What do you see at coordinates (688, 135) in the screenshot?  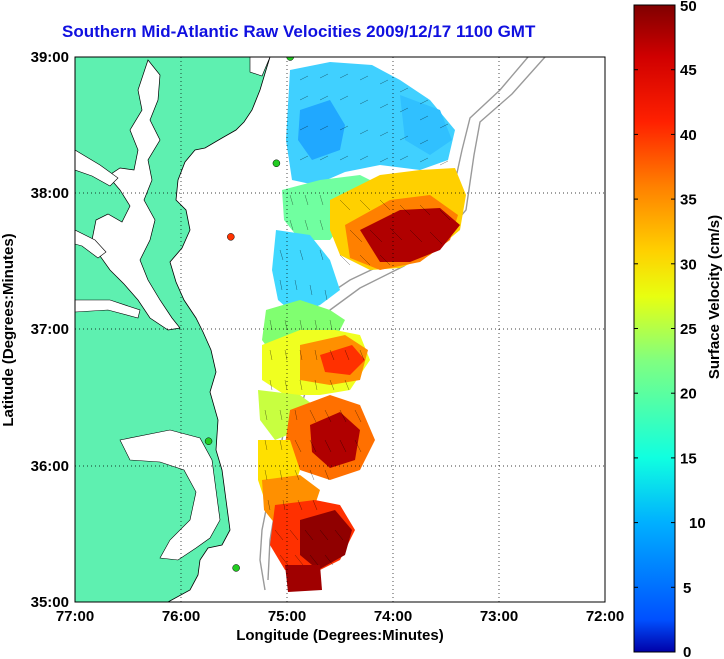 I see `colorbar-tick-label: 40` at bounding box center [688, 135].